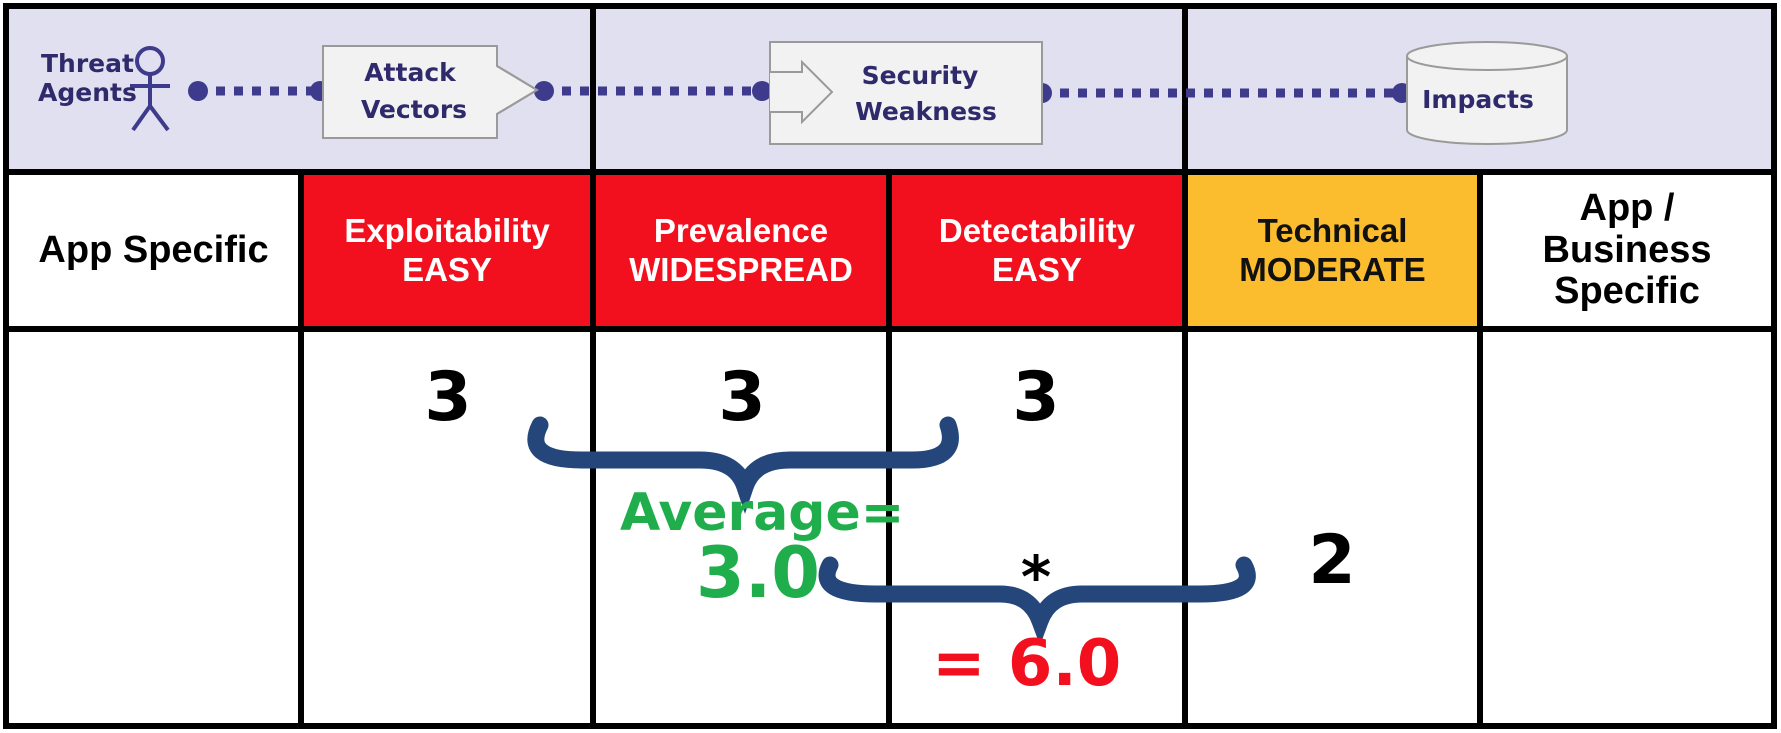  What do you see at coordinates (414, 109) in the screenshot?
I see `attack-vectors-label-2: Vectors` at bounding box center [414, 109].